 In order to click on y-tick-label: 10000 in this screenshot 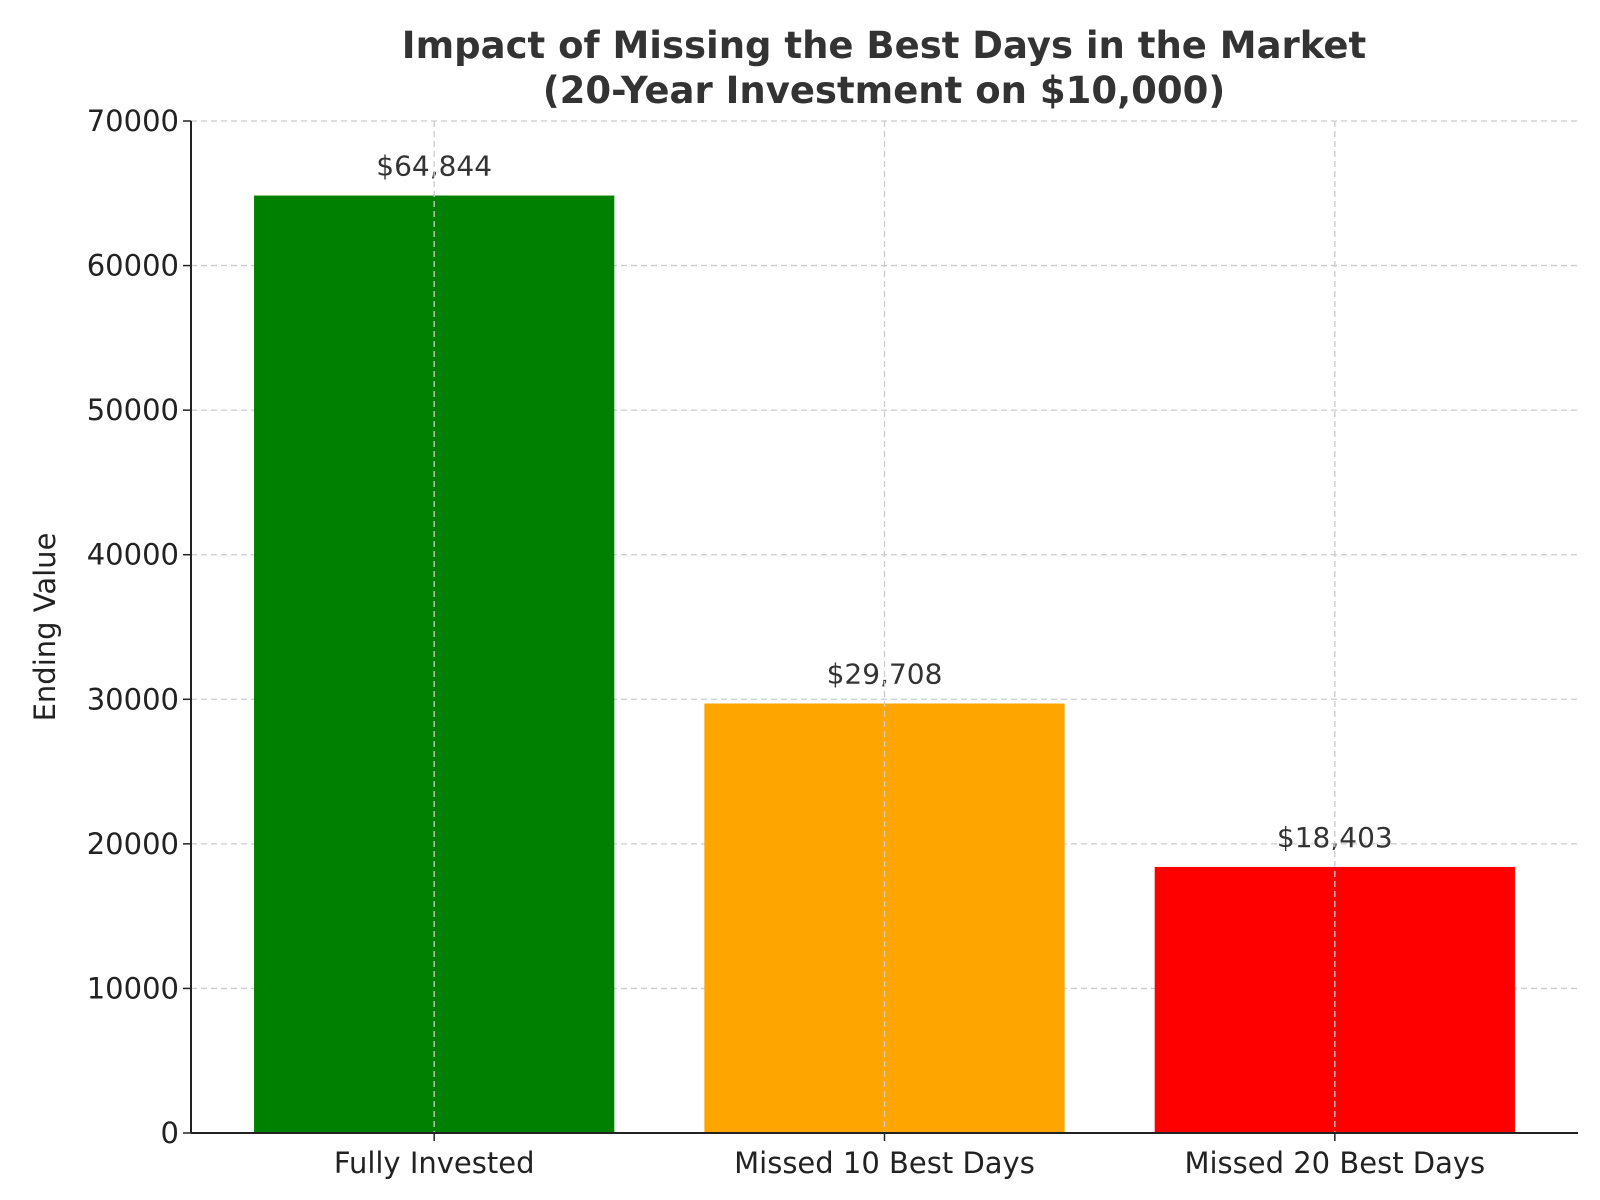, I will do `click(133, 988)`.